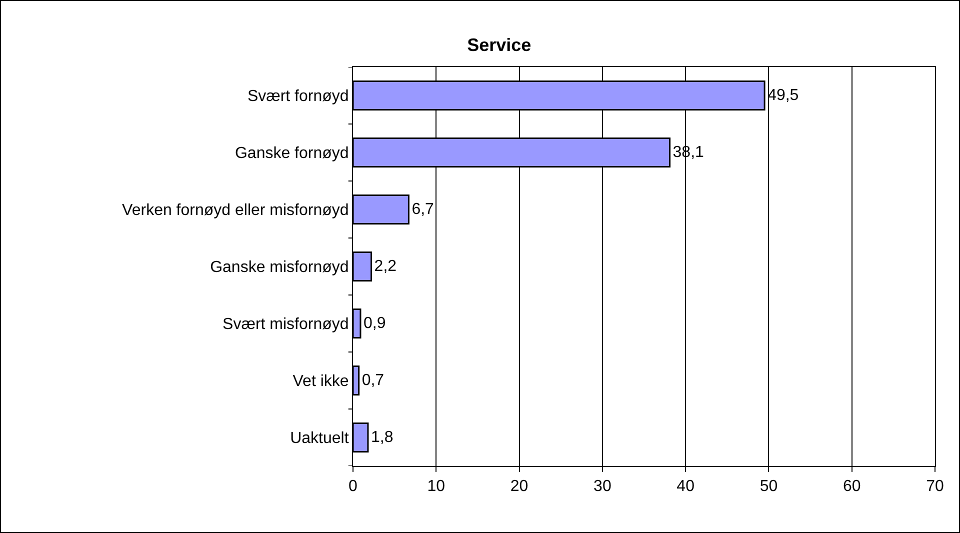 Image resolution: width=960 pixels, height=533 pixels. I want to click on data-label: 0,7, so click(373, 380).